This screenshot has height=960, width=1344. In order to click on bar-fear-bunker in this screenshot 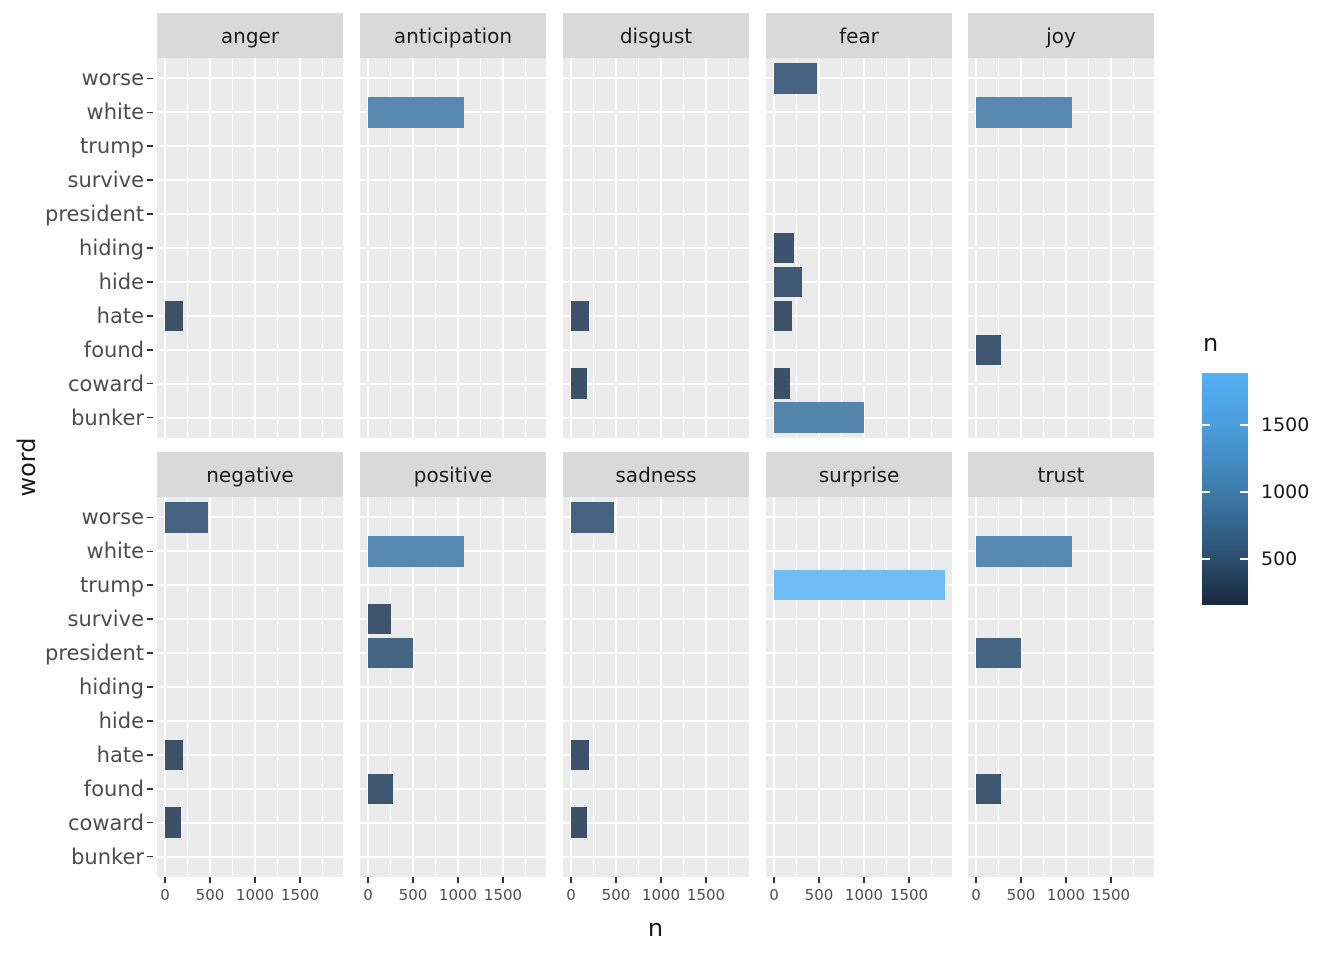, I will do `click(819, 417)`.